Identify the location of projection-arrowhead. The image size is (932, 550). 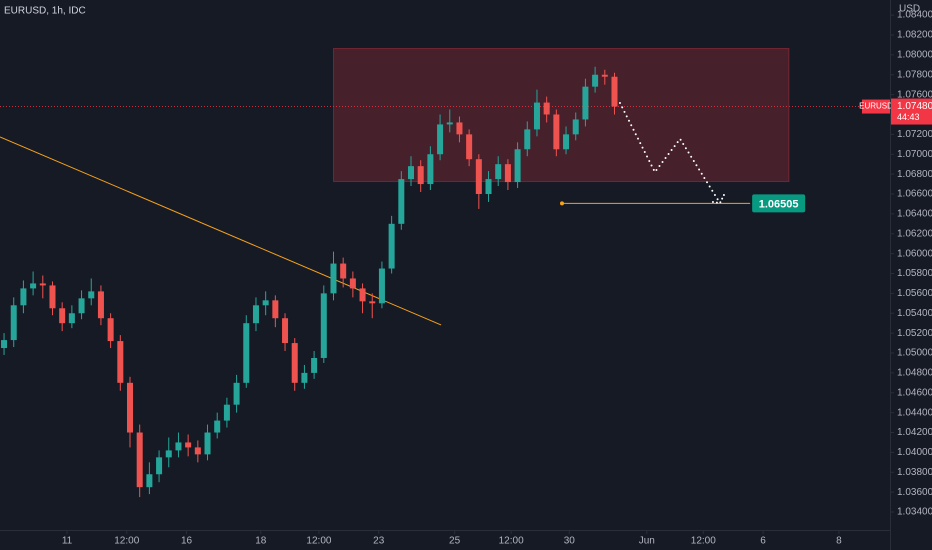
(718, 199).